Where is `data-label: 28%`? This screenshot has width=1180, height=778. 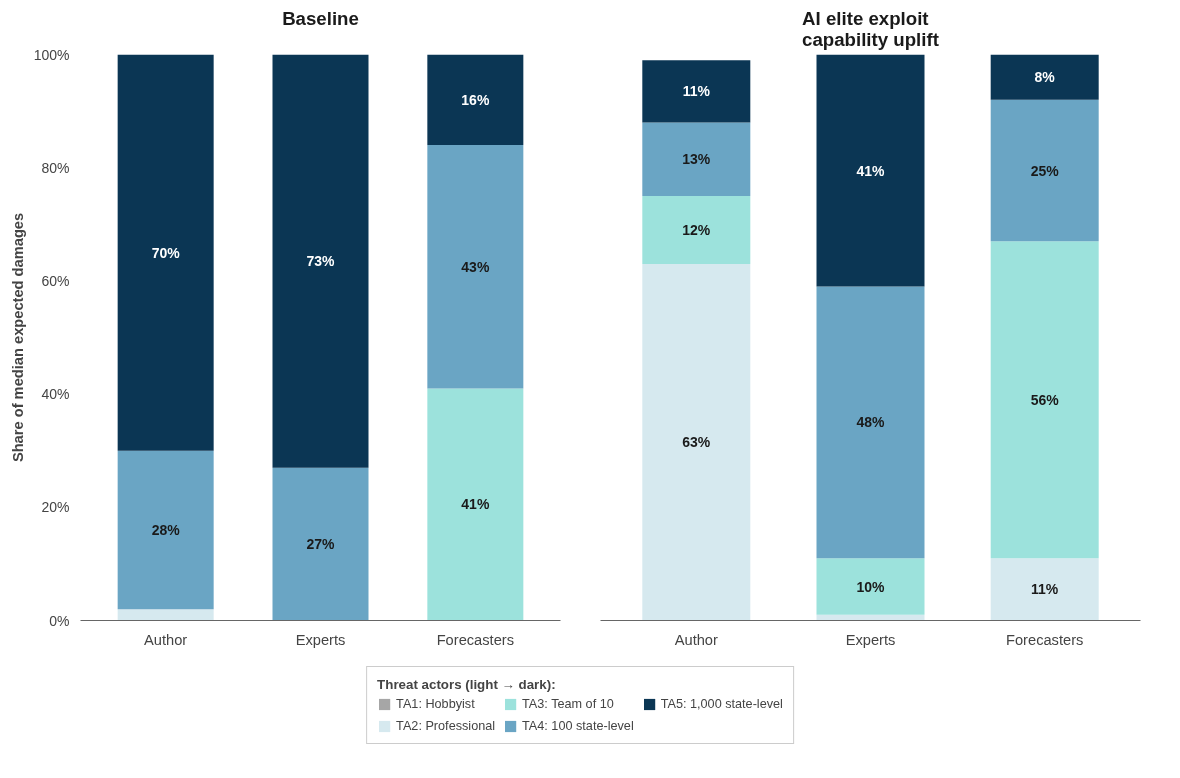 data-label: 28% is located at coordinates (166, 529).